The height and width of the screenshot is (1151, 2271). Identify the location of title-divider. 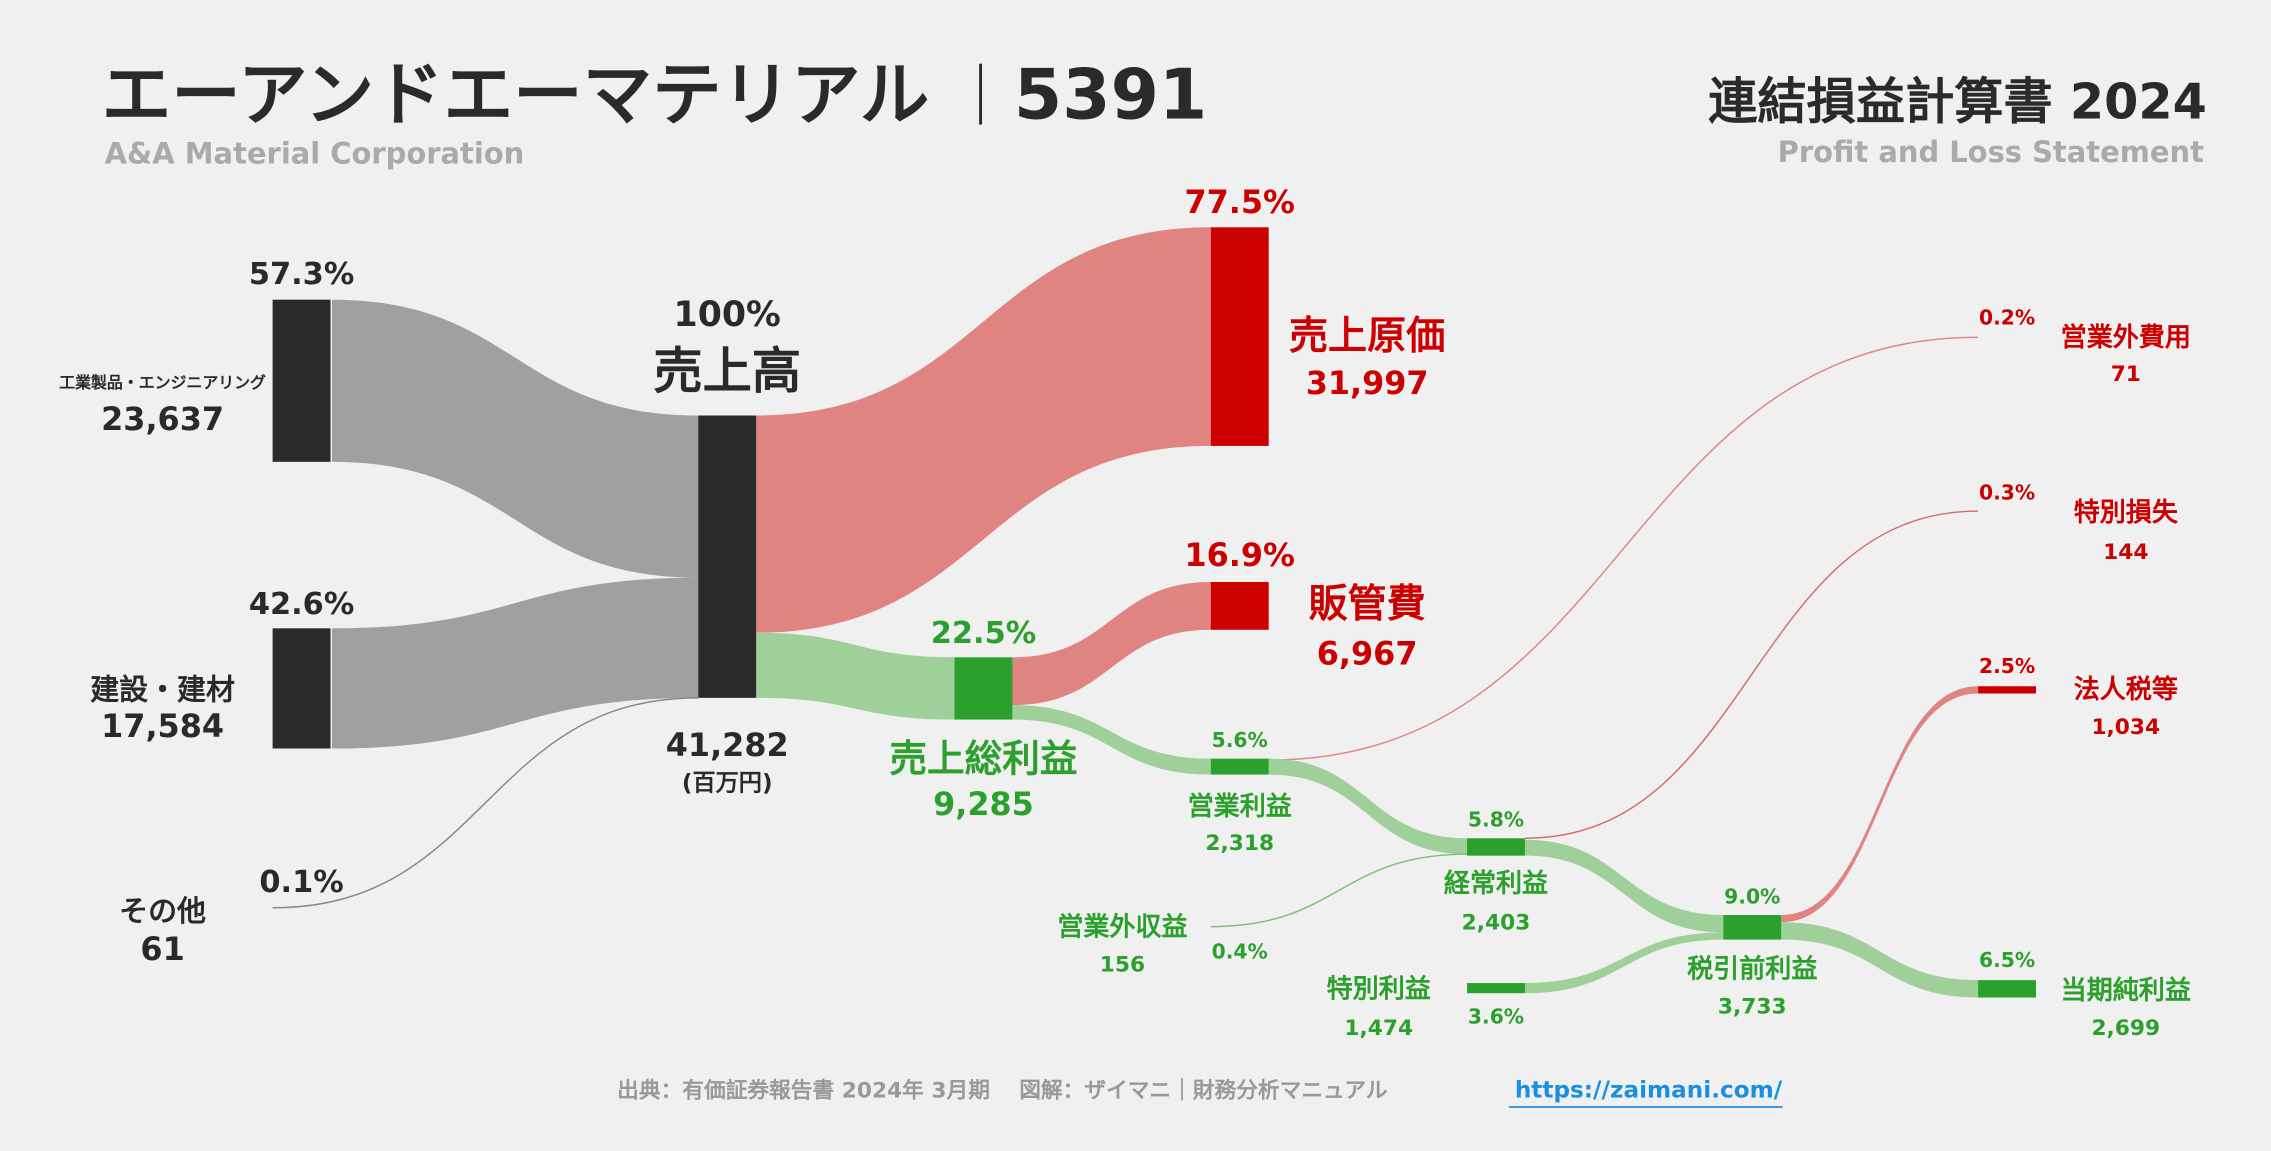
(981, 94).